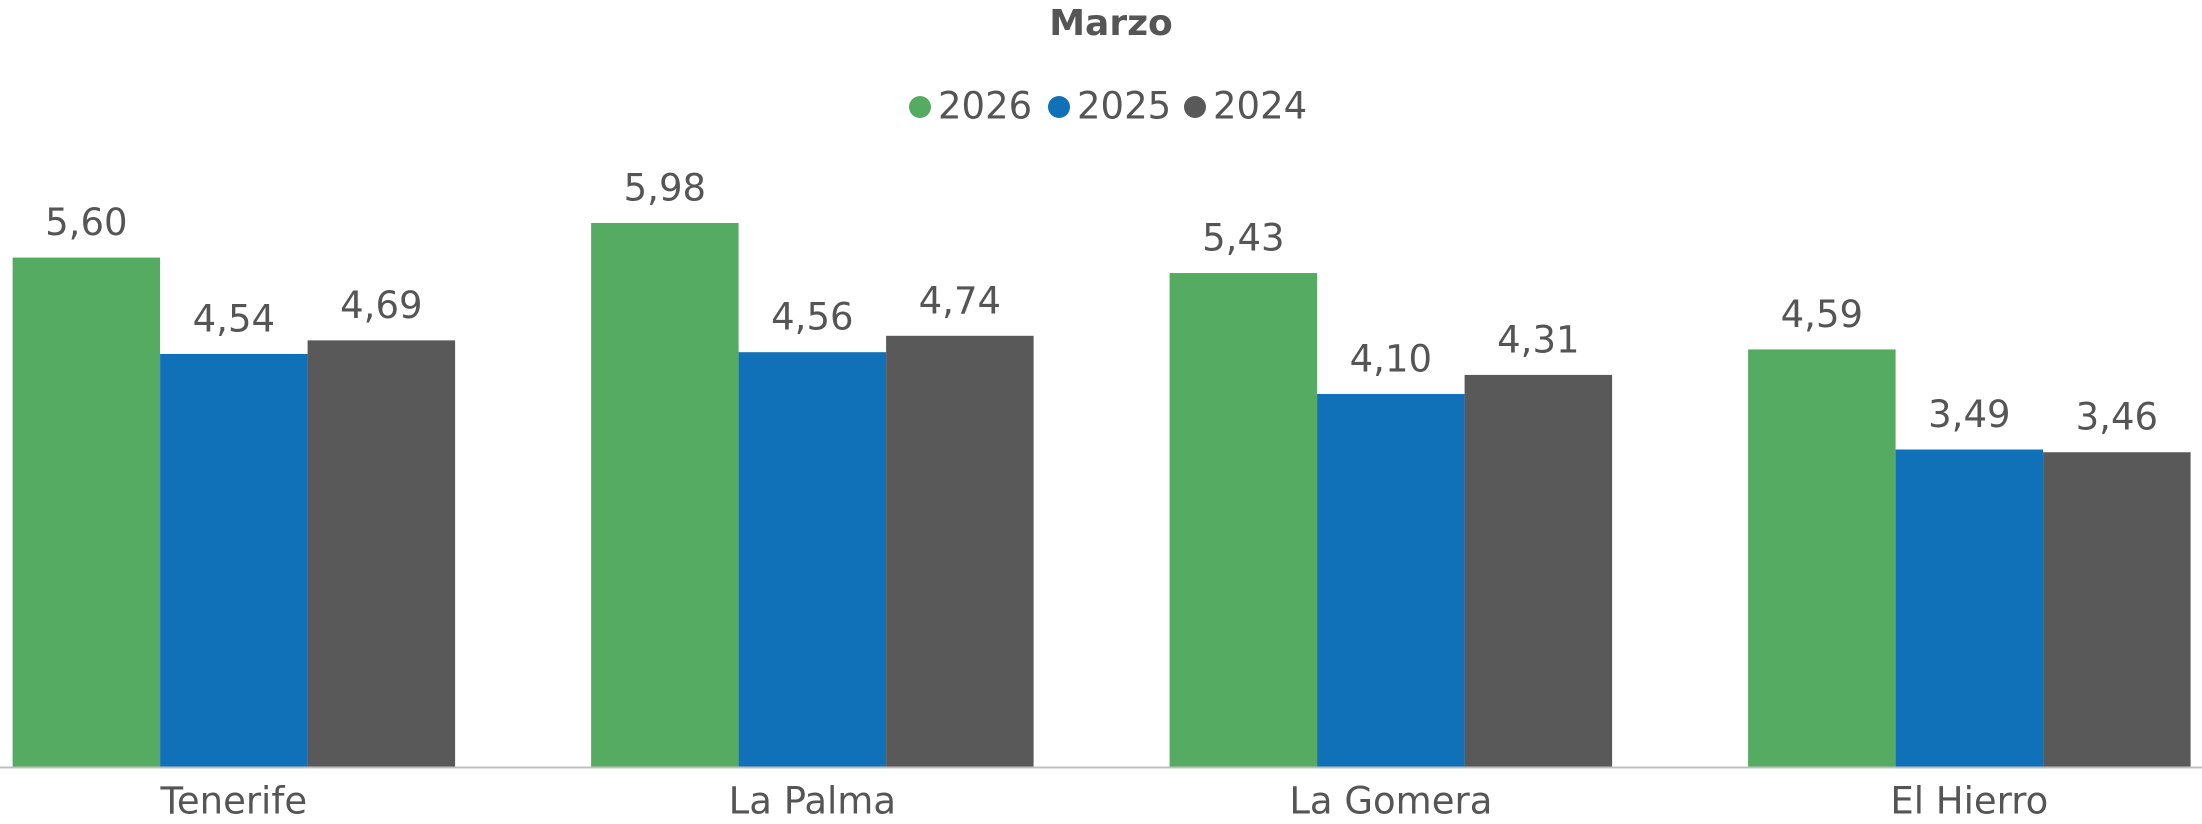  What do you see at coordinates (960, 300) in the screenshot?
I see `data-label: 4,74` at bounding box center [960, 300].